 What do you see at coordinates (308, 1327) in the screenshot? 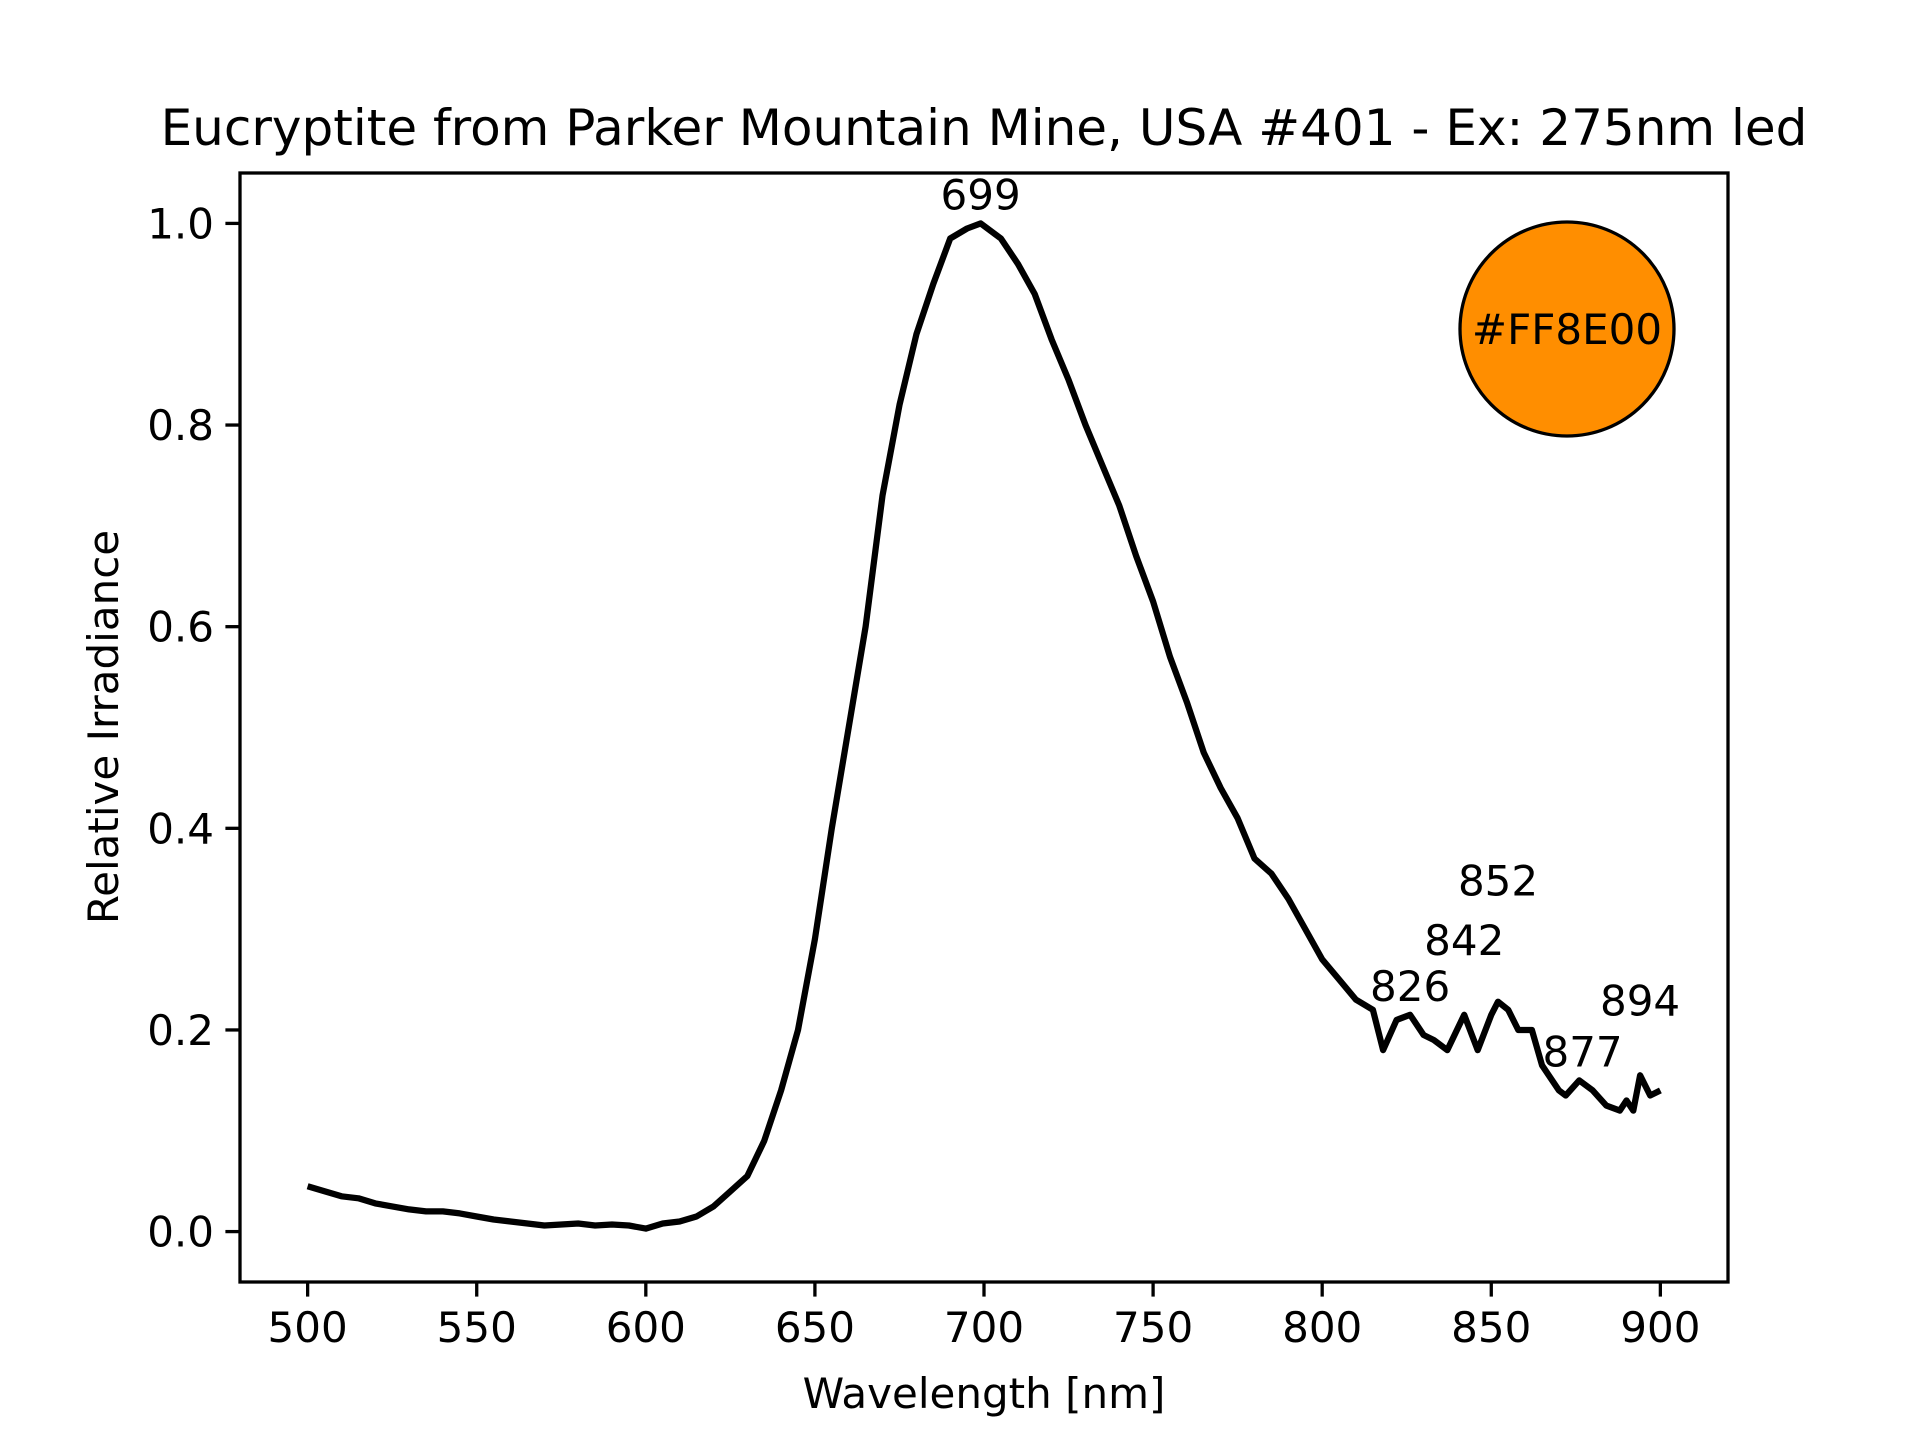
I see `x-tick-label: 500` at bounding box center [308, 1327].